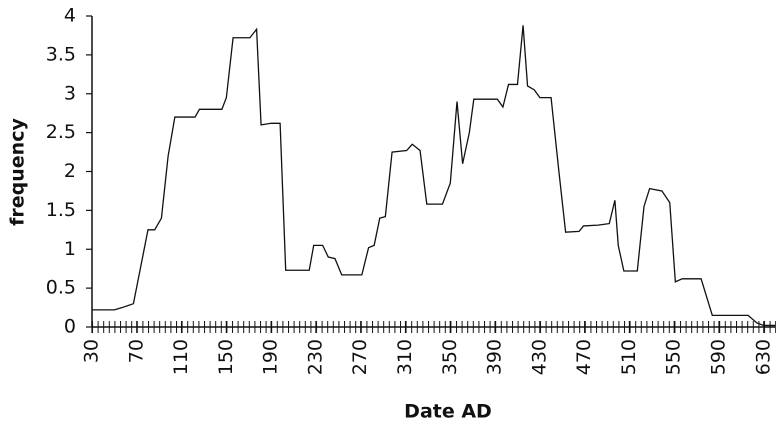 The height and width of the screenshot is (428, 782). What do you see at coordinates (70, 16) in the screenshot?
I see `y-tick-label: 4` at bounding box center [70, 16].